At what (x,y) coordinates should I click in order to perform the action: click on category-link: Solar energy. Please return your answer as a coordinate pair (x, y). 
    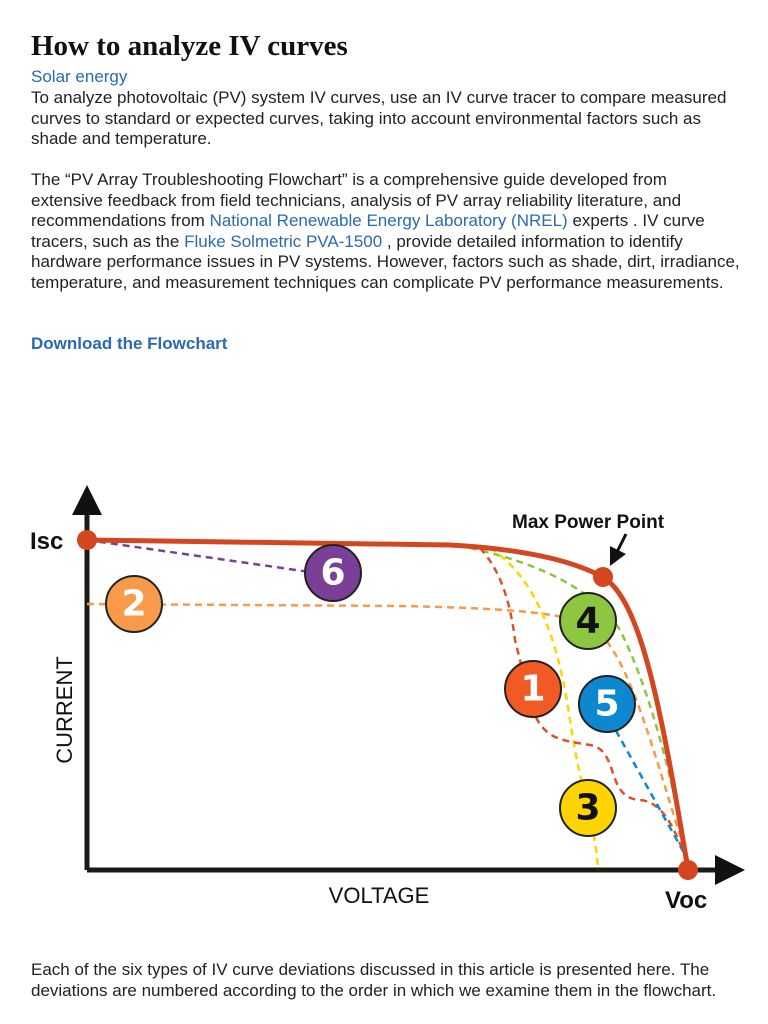
    Looking at the image, I should click on (79, 76).